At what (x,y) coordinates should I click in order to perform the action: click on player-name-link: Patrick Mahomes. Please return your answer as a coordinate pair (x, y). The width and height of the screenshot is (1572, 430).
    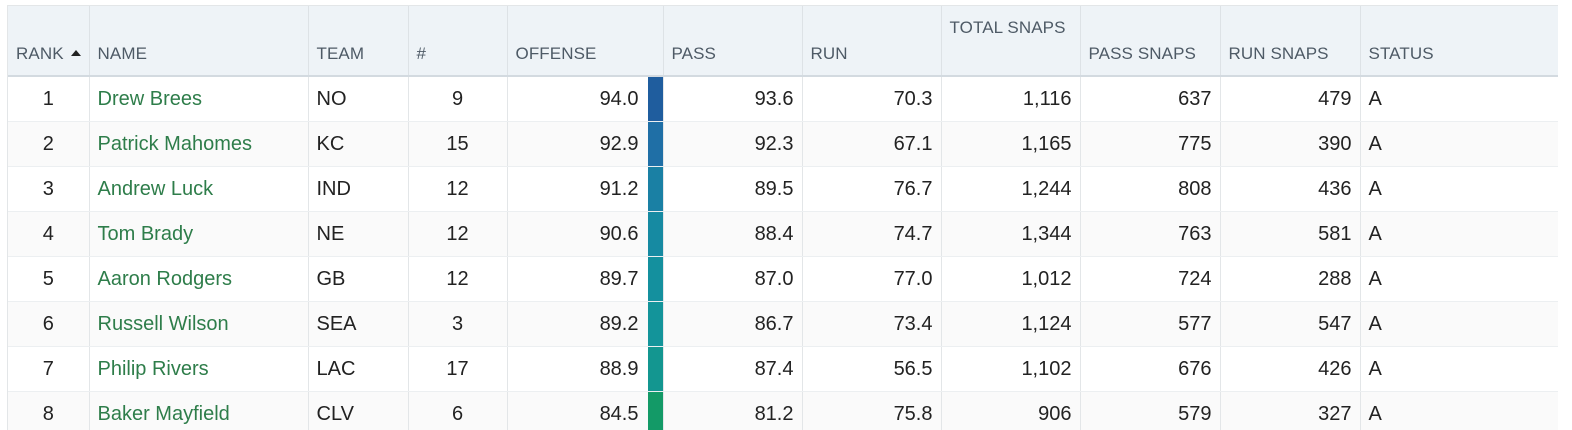
    Looking at the image, I should click on (198, 144).